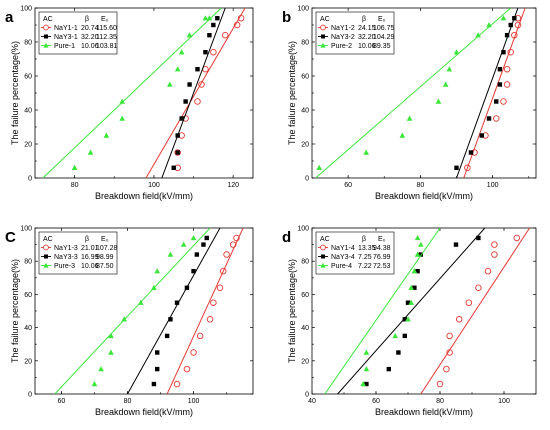 The height and width of the screenshot is (430, 550). Describe the element at coordinates (384, 37) in the screenshot. I see `legend-series-e0: 104.29` at that location.